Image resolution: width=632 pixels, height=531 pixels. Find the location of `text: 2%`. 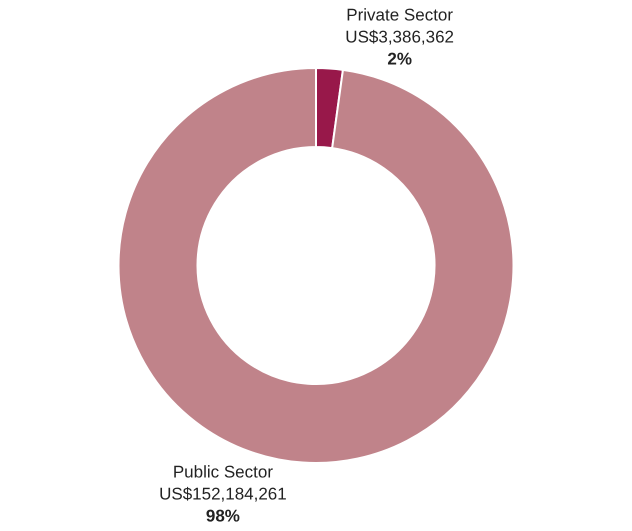

text: 2% is located at coordinates (399, 59).